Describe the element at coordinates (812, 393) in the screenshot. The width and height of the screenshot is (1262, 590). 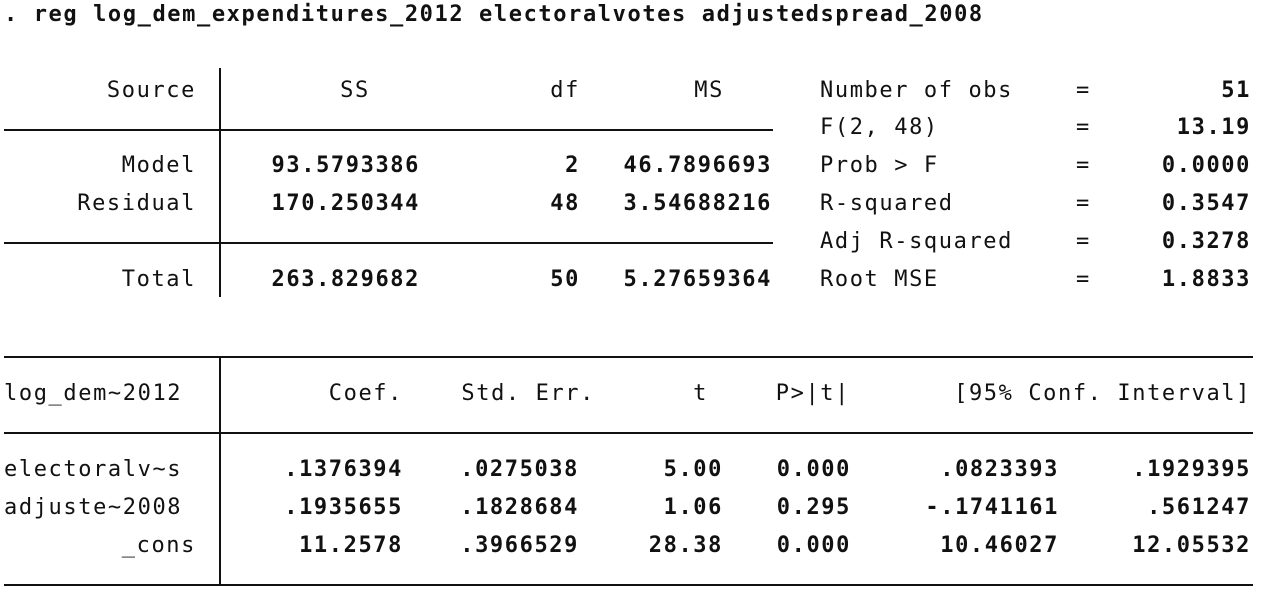
I see `coef-header-p: P>|t|` at that location.